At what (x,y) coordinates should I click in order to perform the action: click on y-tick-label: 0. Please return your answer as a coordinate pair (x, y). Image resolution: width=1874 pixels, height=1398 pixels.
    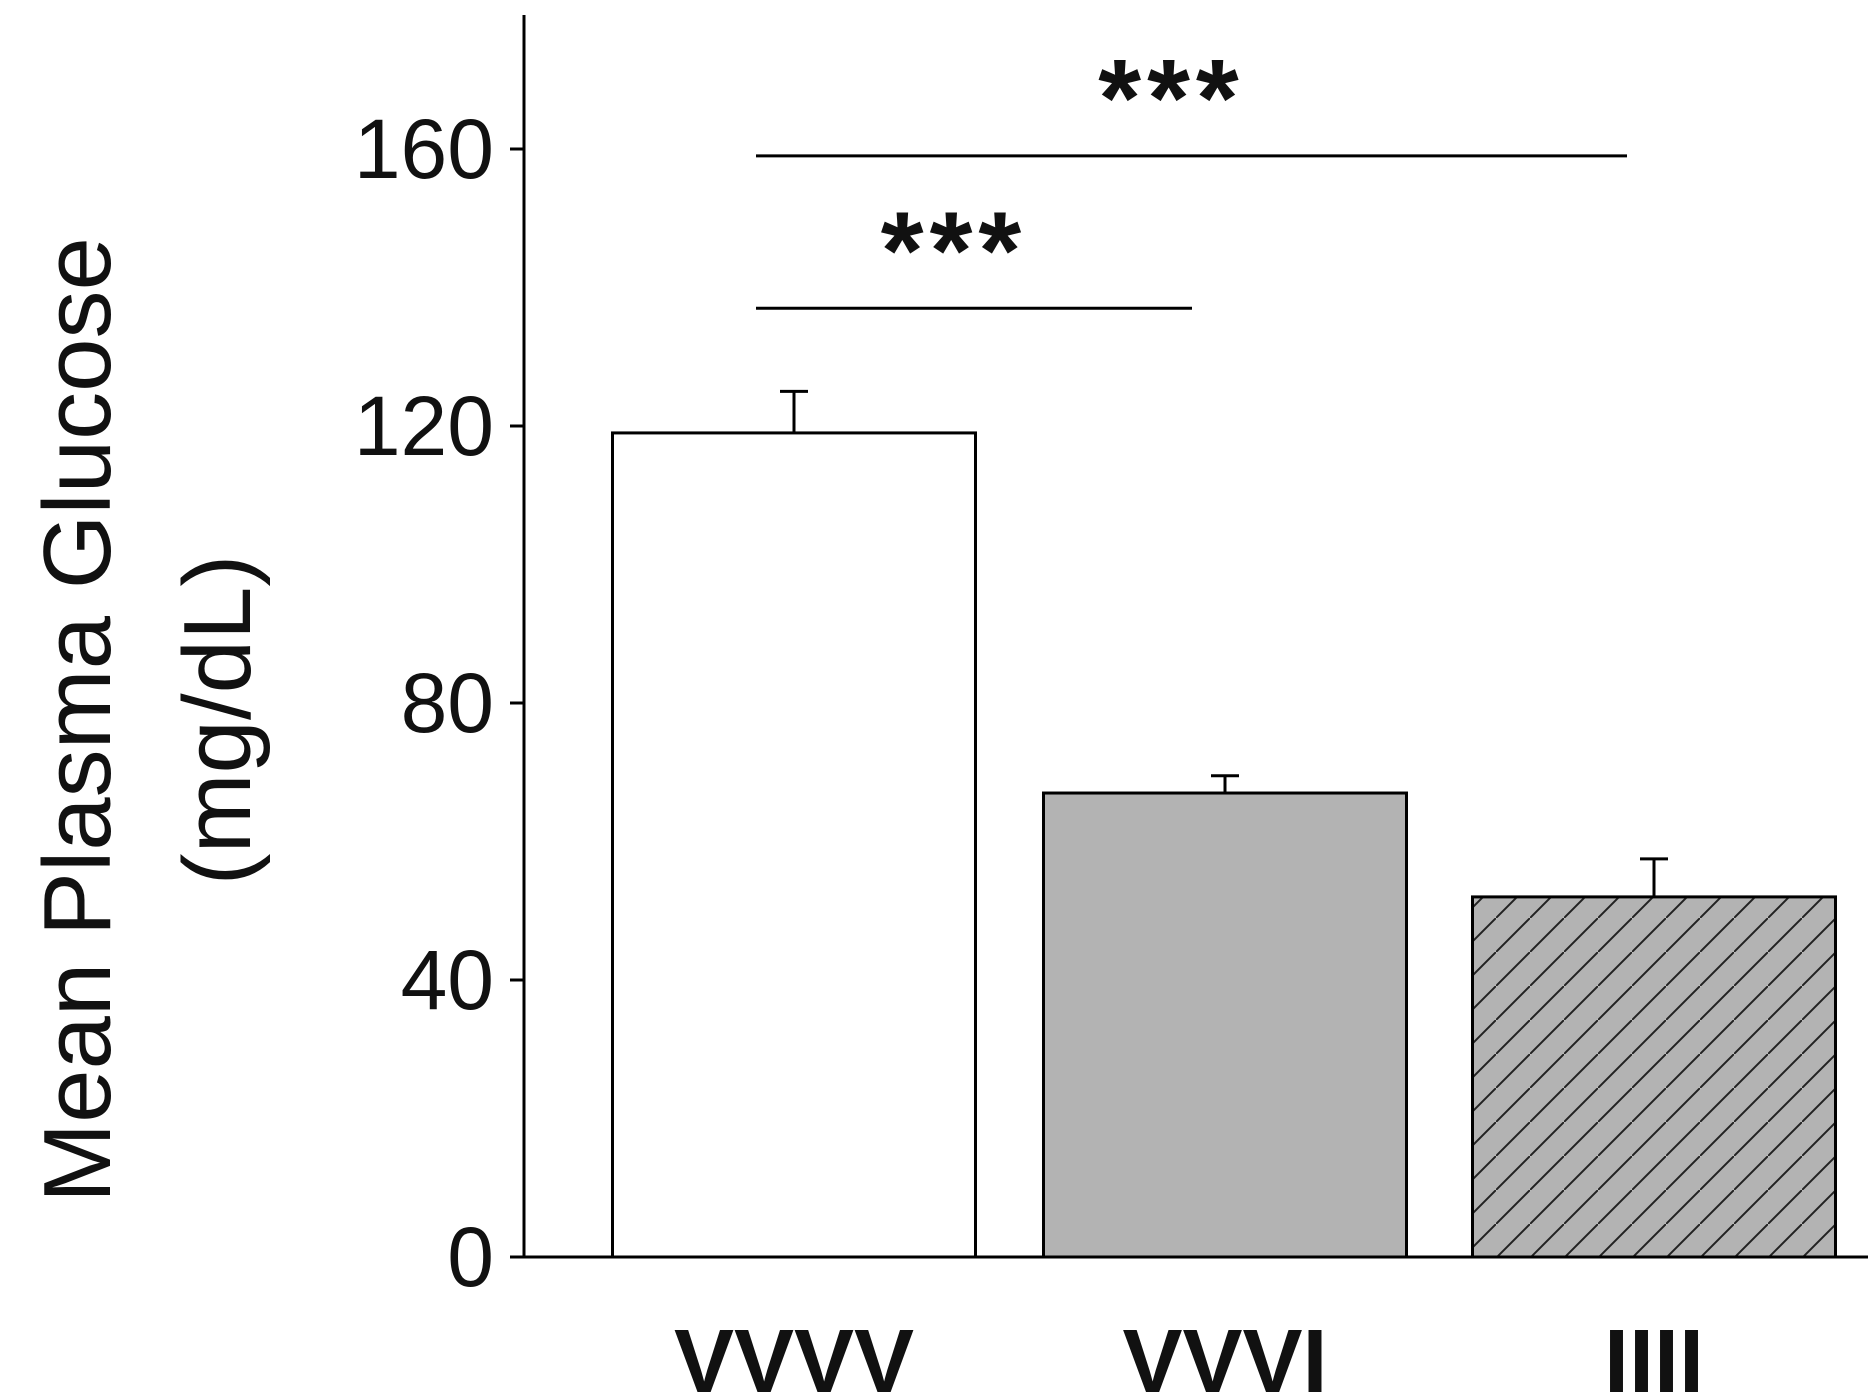
    Looking at the image, I should click on (470, 1257).